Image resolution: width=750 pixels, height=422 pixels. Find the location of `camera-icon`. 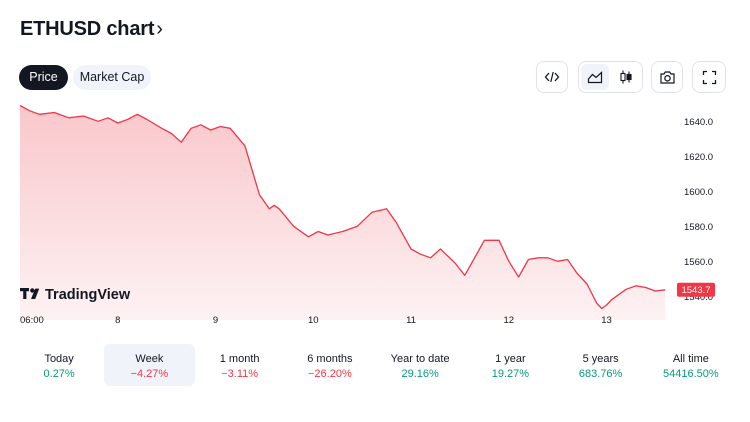

camera-icon is located at coordinates (667, 77).